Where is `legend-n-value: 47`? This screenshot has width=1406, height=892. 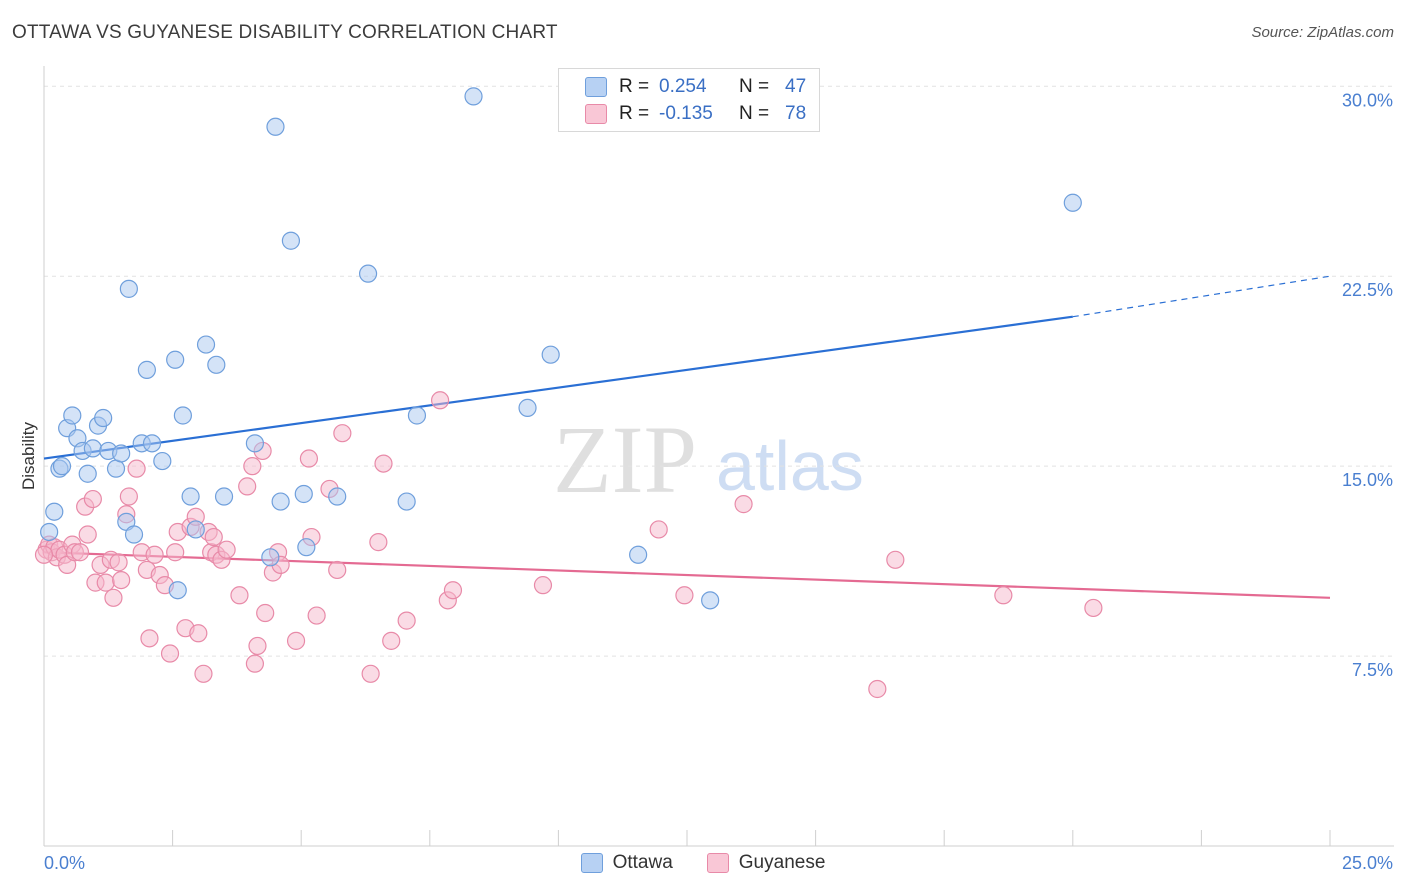 legend-n-value: 47 is located at coordinates (796, 86).